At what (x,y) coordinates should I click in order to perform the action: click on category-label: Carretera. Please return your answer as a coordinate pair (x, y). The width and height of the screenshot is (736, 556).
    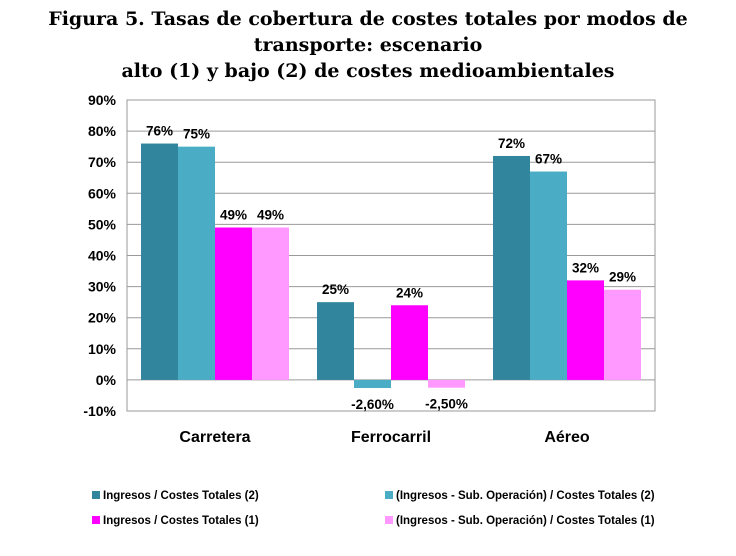
    Looking at the image, I should click on (214, 437).